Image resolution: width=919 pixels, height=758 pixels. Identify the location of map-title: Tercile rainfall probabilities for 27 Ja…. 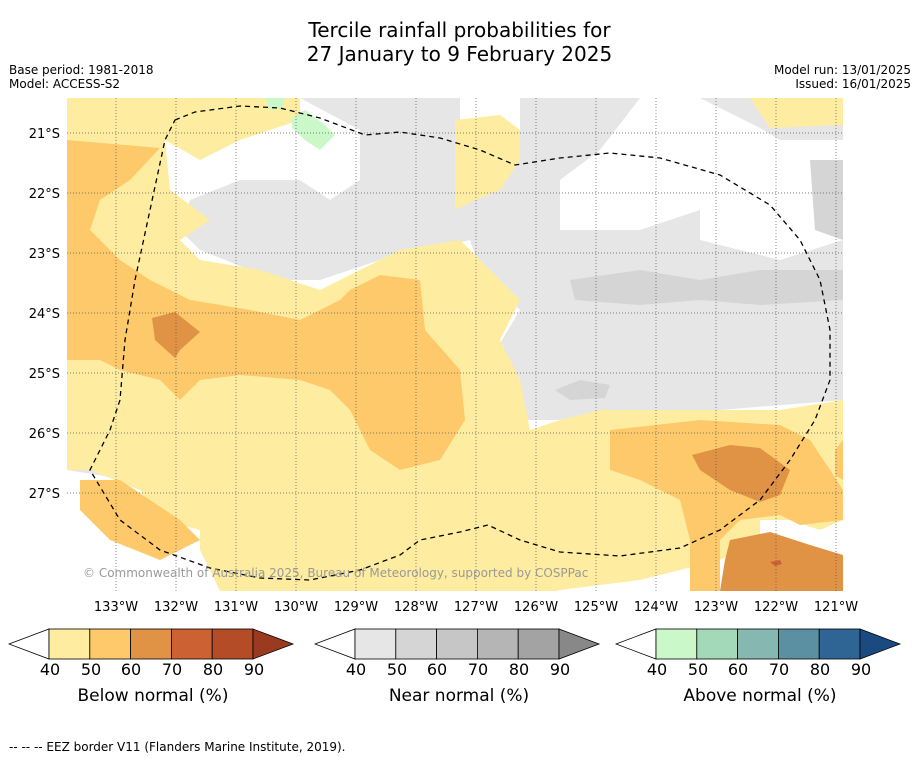
(459, 42).